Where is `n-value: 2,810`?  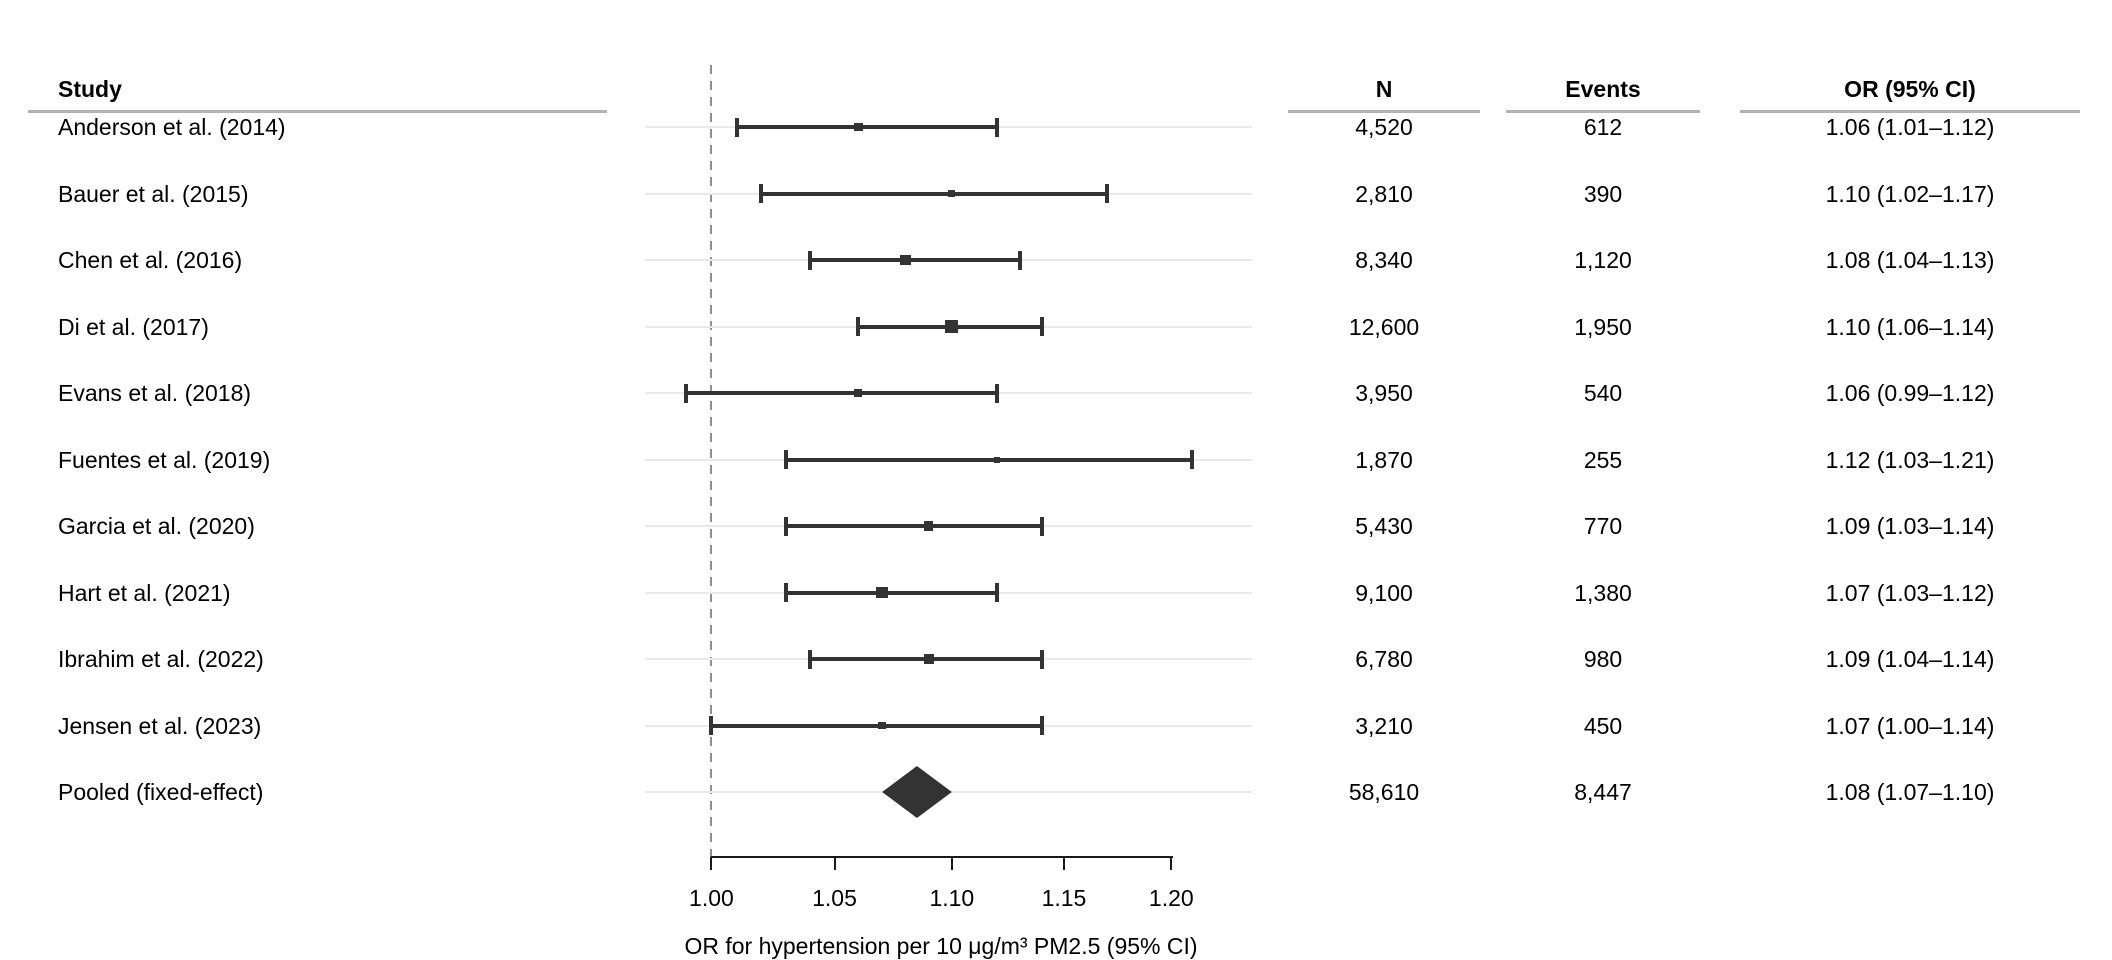
n-value: 2,810 is located at coordinates (1384, 193).